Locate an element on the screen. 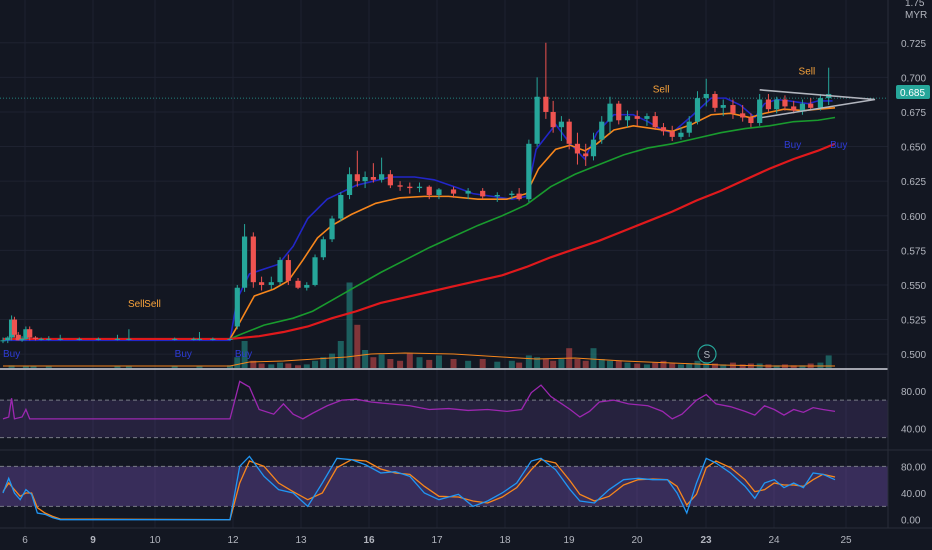 The width and height of the screenshot is (932, 550). time-tick-label: 24 is located at coordinates (774, 540).